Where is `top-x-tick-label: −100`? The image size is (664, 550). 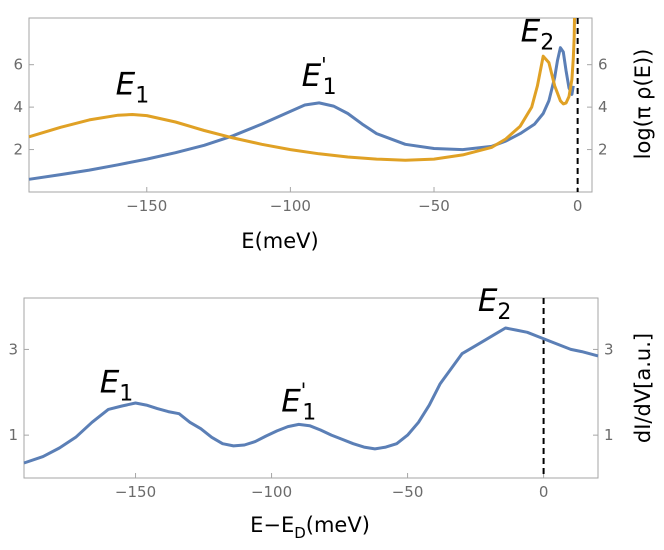
top-x-tick-label: −100 is located at coordinates (290, 206).